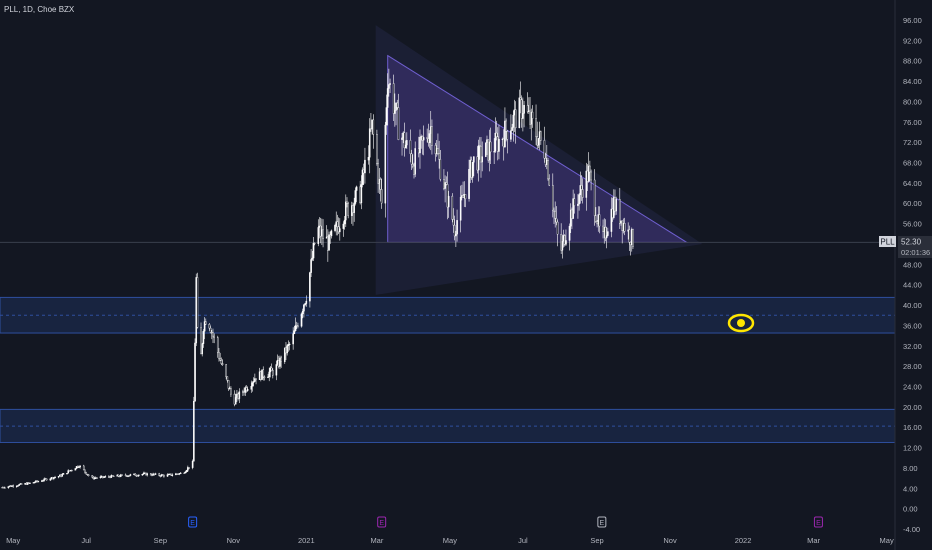  What do you see at coordinates (912, 101) in the screenshot?
I see `y-tick-label: 80.00` at bounding box center [912, 101].